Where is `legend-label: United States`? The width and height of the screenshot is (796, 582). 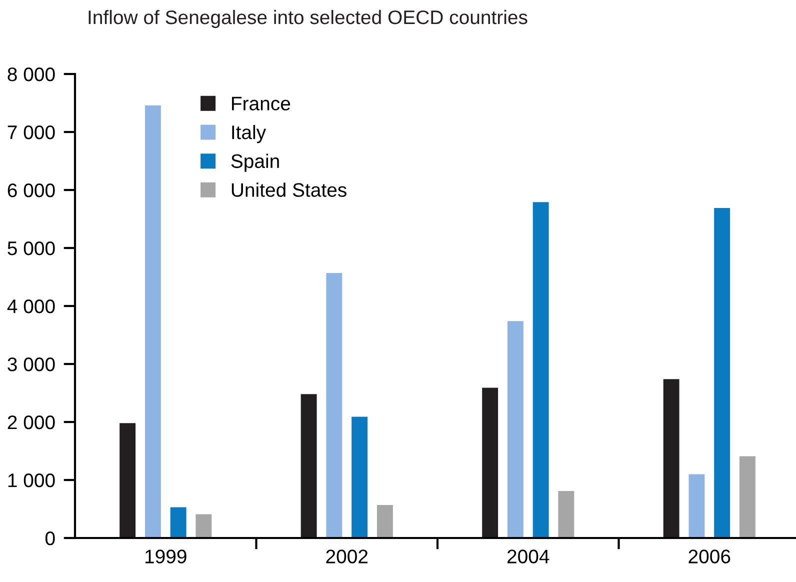
legend-label: United States is located at coordinates (289, 189).